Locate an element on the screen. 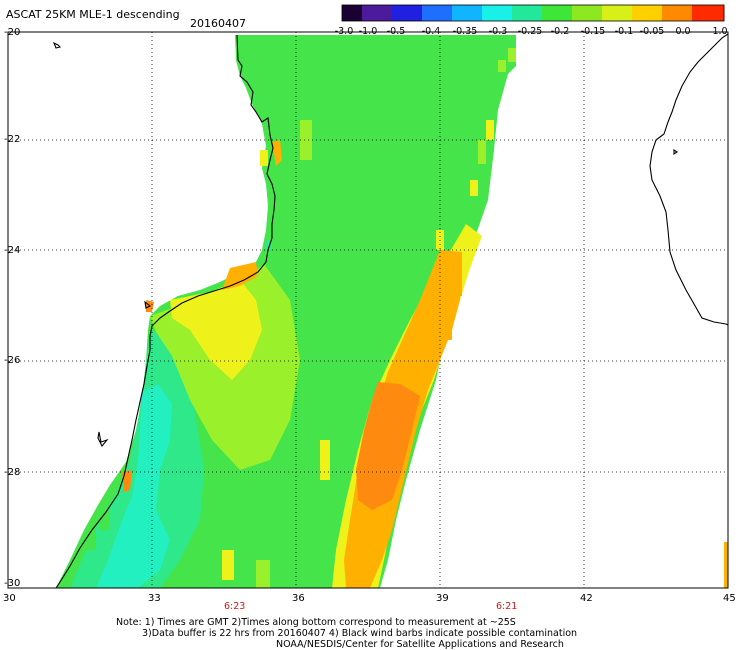 The width and height of the screenshot is (740, 650). coastline-inlet is located at coordinates (148, 304).